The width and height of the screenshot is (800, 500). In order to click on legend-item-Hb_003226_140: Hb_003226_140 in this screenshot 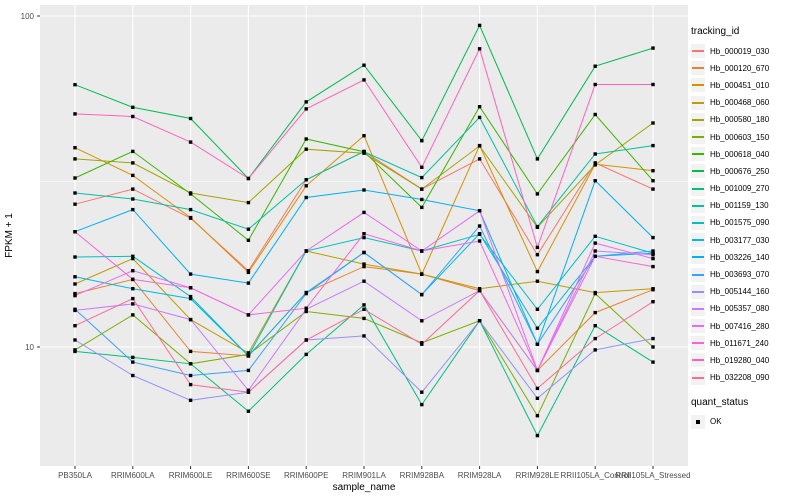, I will do `click(745, 257)`.